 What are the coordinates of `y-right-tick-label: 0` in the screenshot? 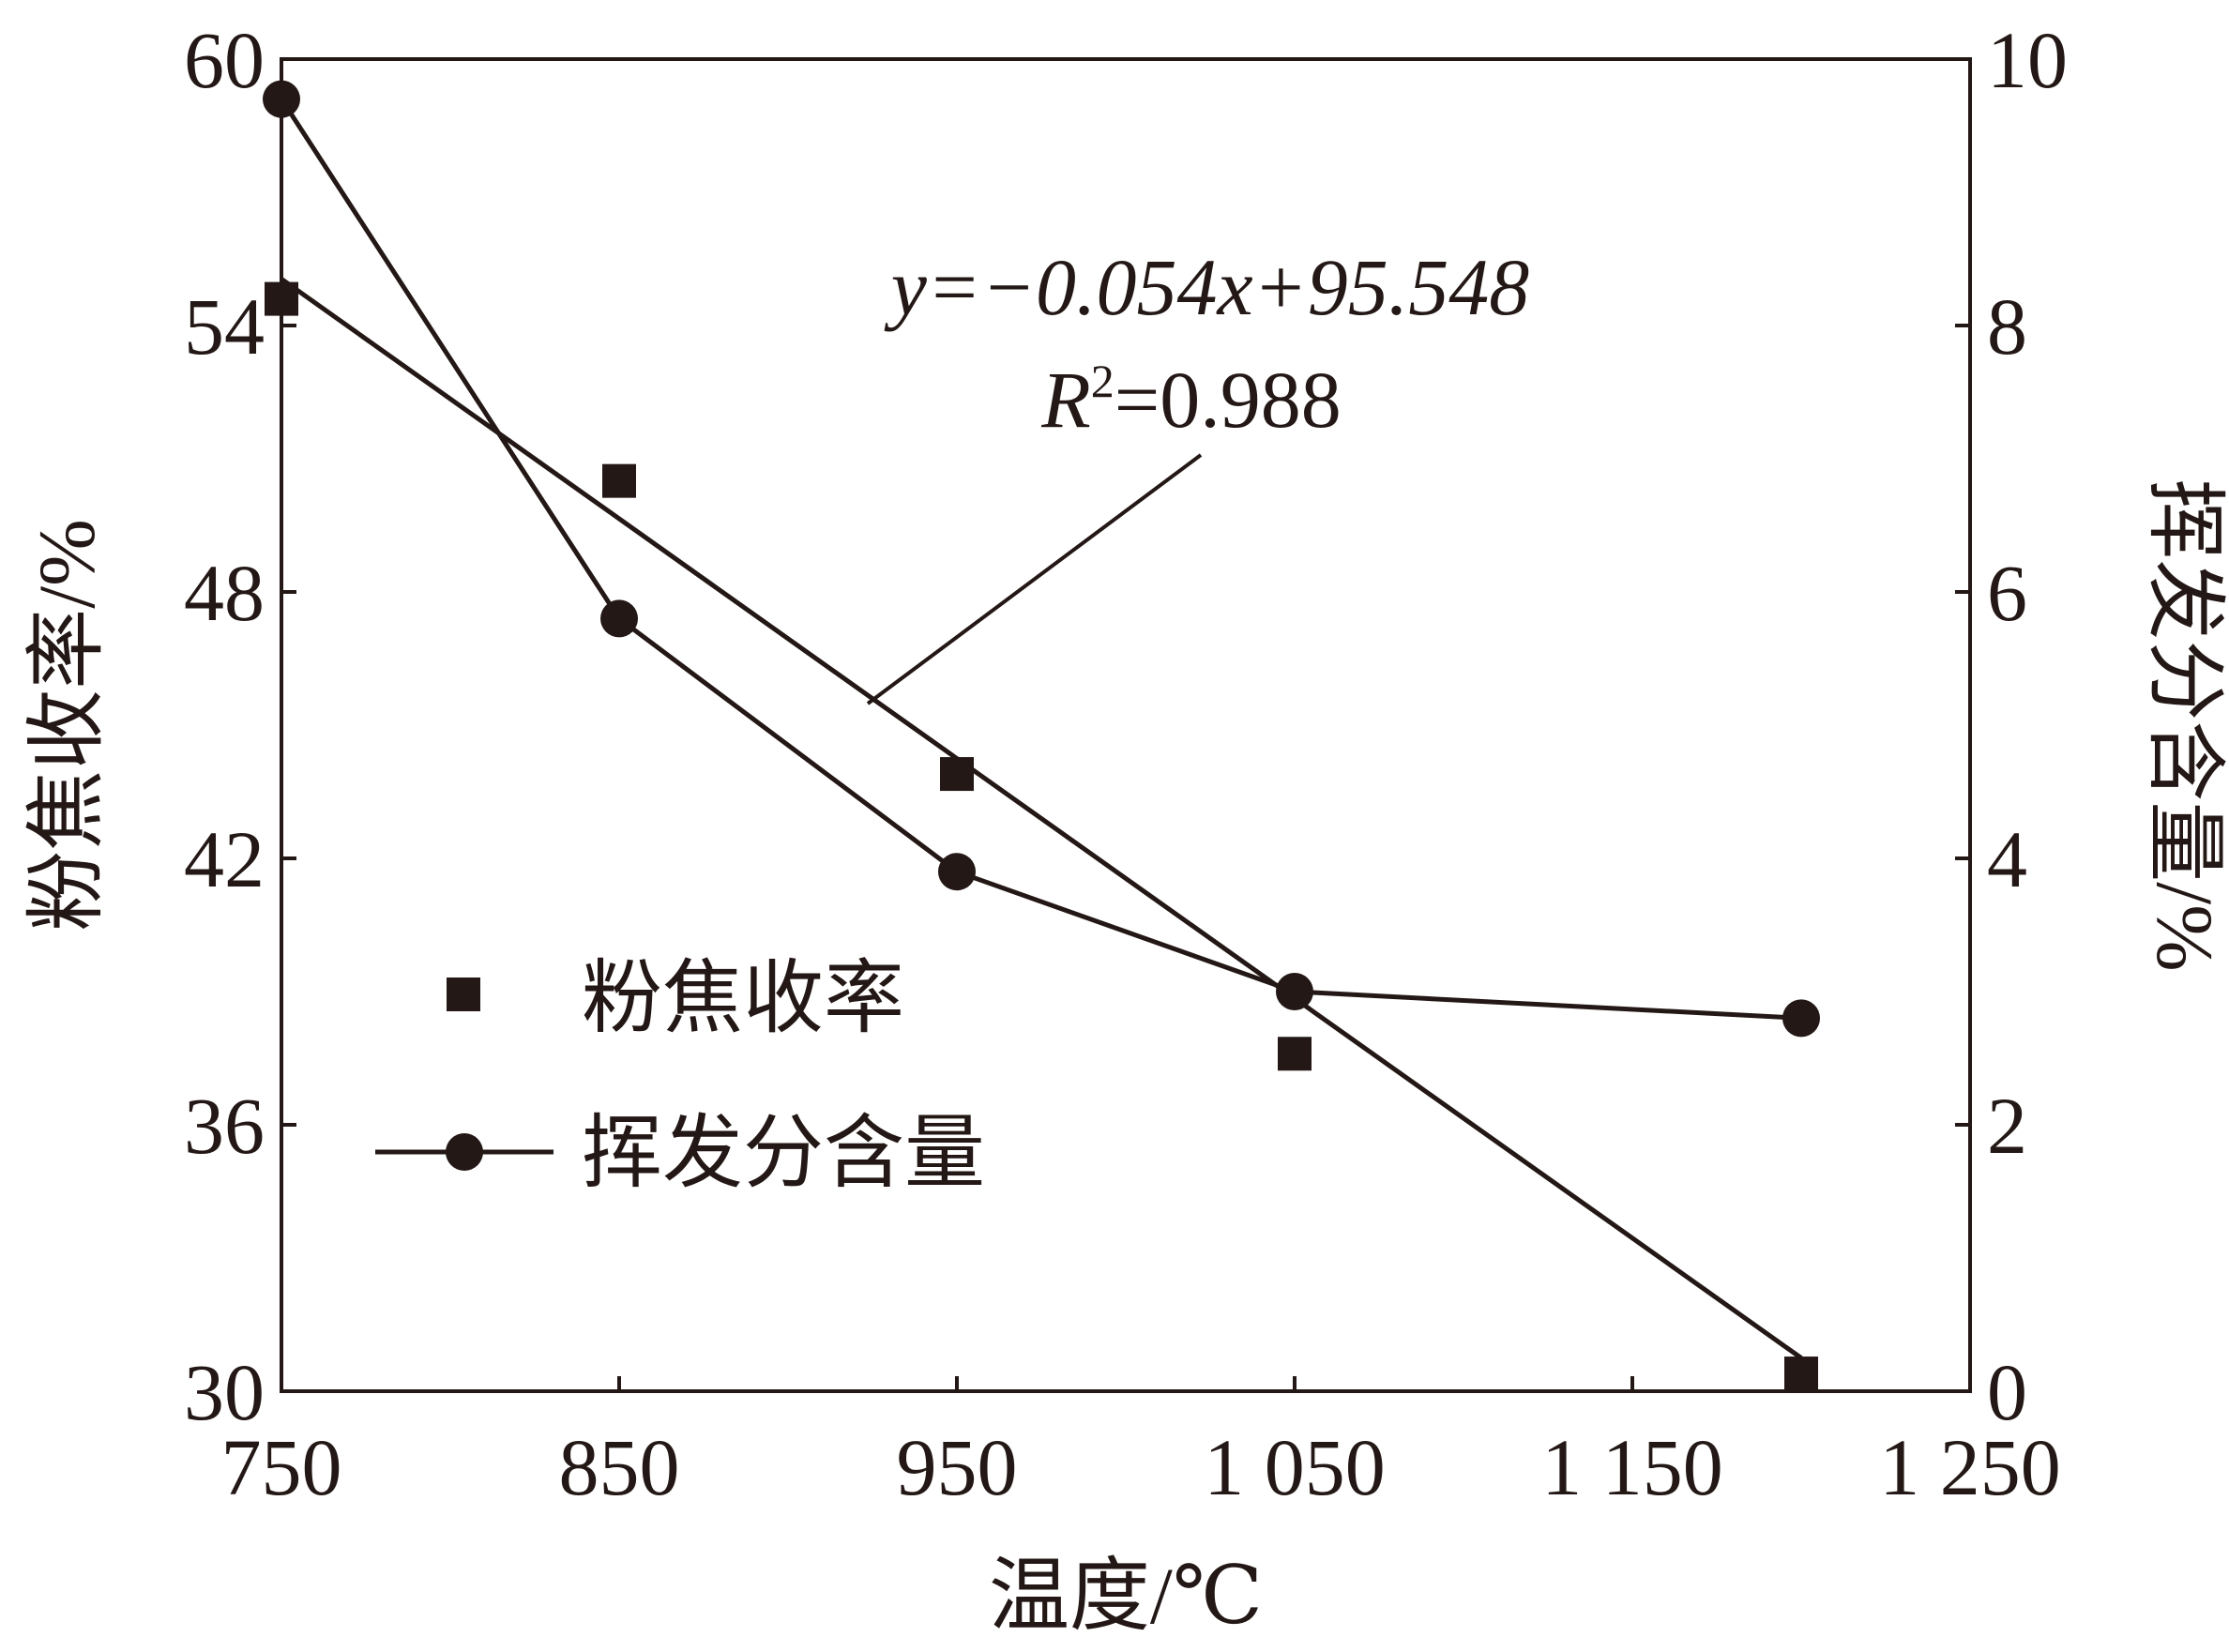 It's located at (2007, 1392).